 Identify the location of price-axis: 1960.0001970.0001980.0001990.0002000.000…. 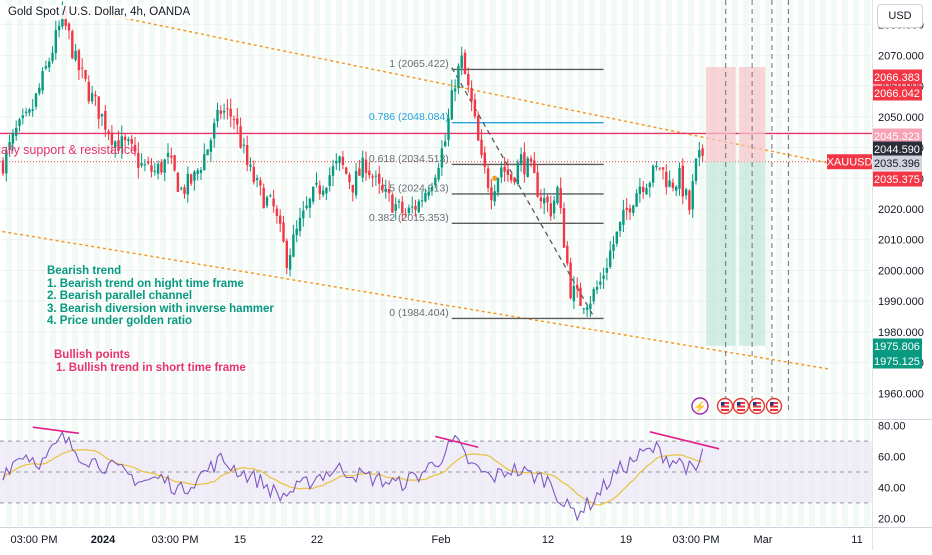
(875, 273).